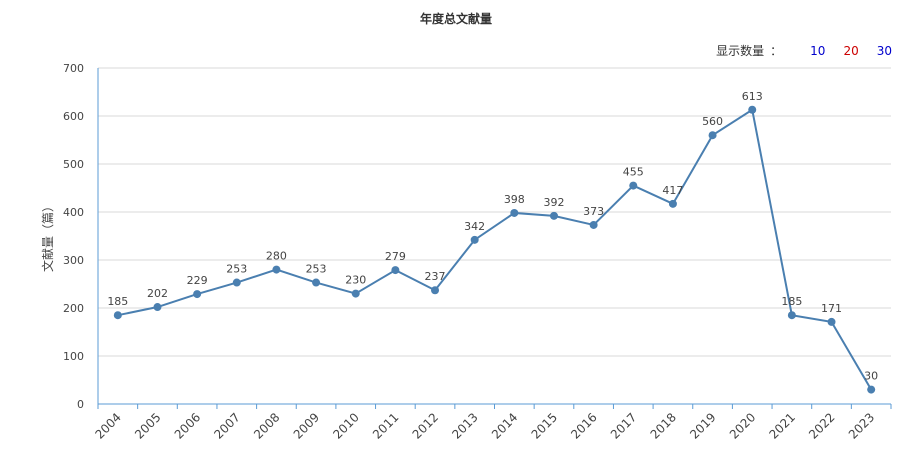 This screenshot has height=461, width=912. What do you see at coordinates (474, 226) in the screenshot?
I see `data-label: 342` at bounding box center [474, 226].